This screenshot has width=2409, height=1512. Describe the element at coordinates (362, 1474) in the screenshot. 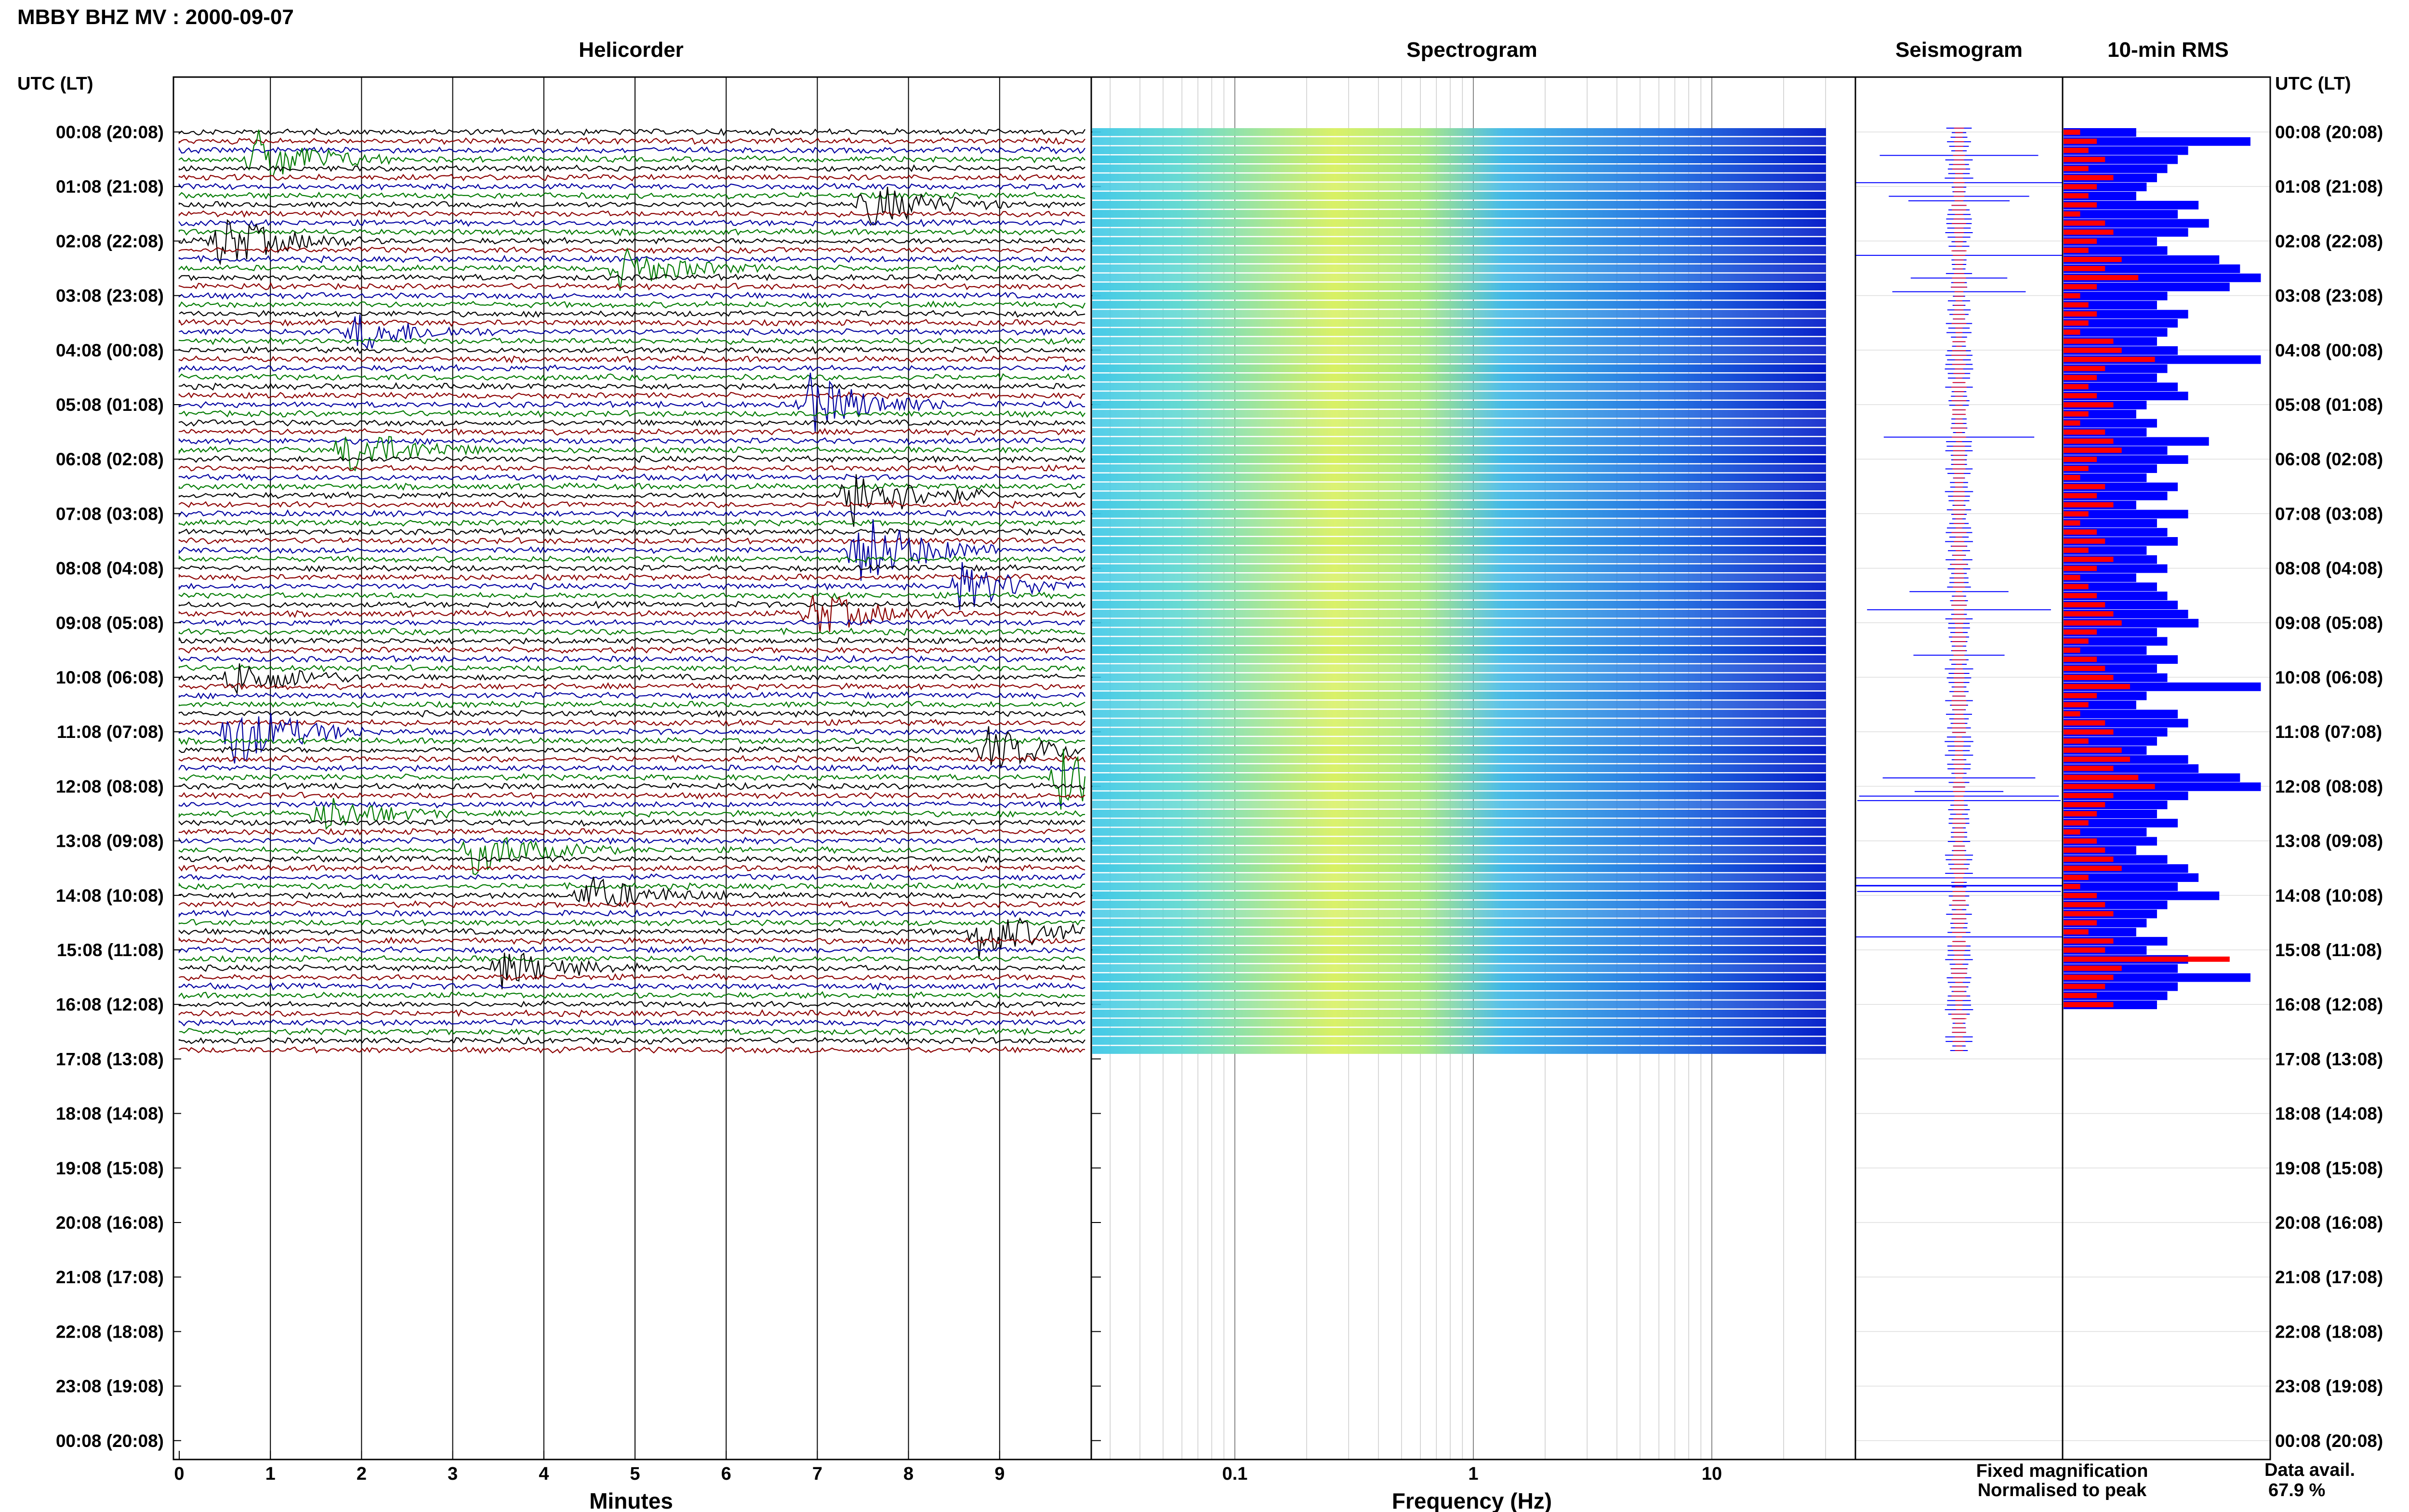

I see `minute-tick-label: 2` at that location.